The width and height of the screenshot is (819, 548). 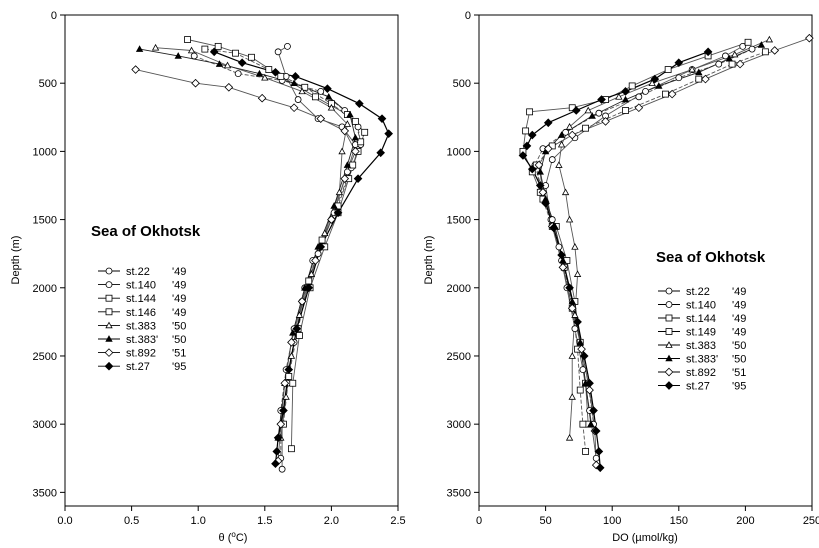 I want to click on theta-x-tick-label: 2.0, so click(x=331, y=521).